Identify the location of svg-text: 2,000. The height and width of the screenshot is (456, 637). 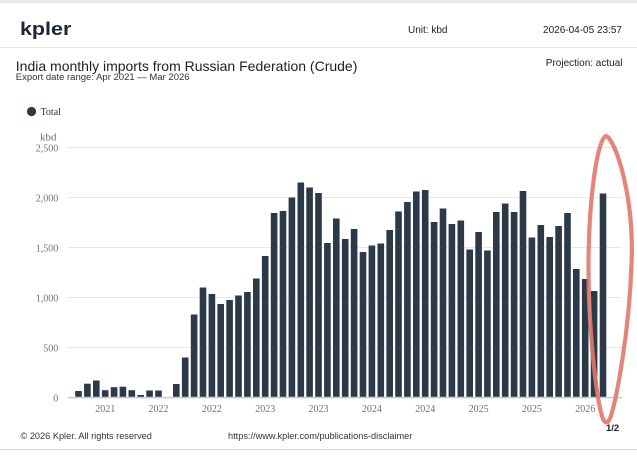
(47, 199).